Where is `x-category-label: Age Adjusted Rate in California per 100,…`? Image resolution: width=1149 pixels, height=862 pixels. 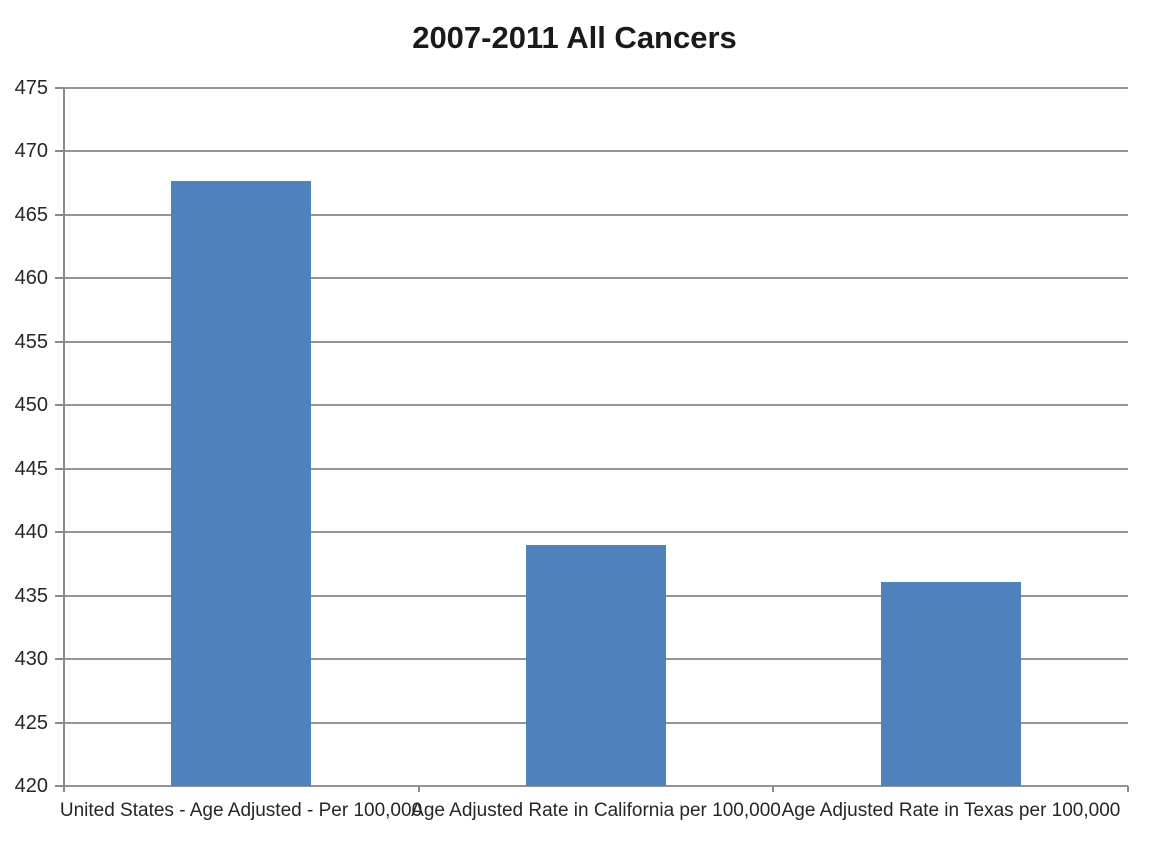
x-category-label: Age Adjusted Rate in California per 100,… is located at coordinates (596, 810).